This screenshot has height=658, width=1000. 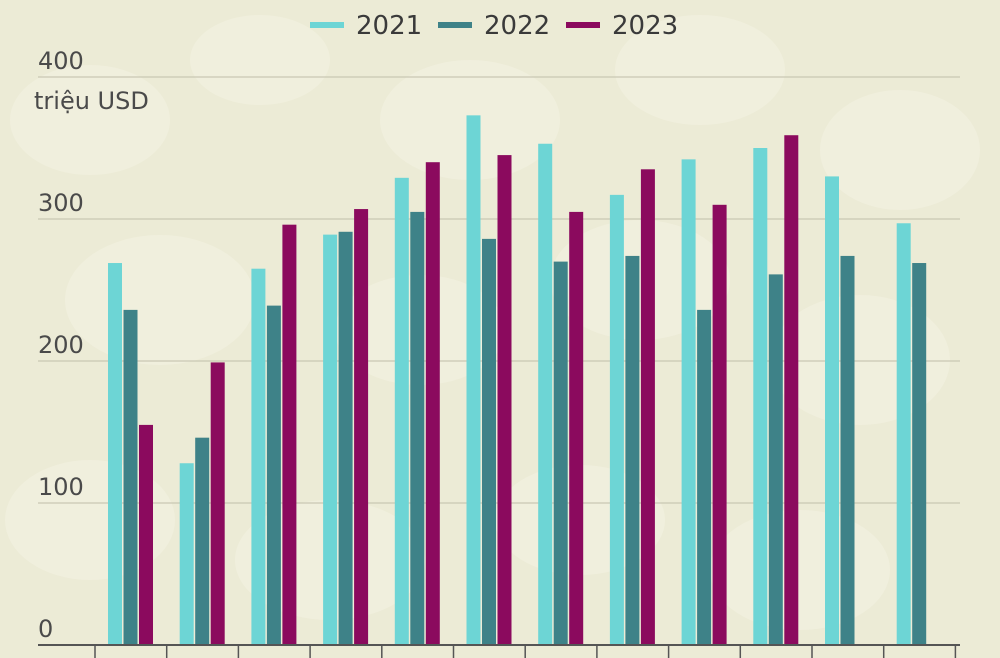 What do you see at coordinates (61, 61) in the screenshot?
I see `y-tick-label-400: 400` at bounding box center [61, 61].